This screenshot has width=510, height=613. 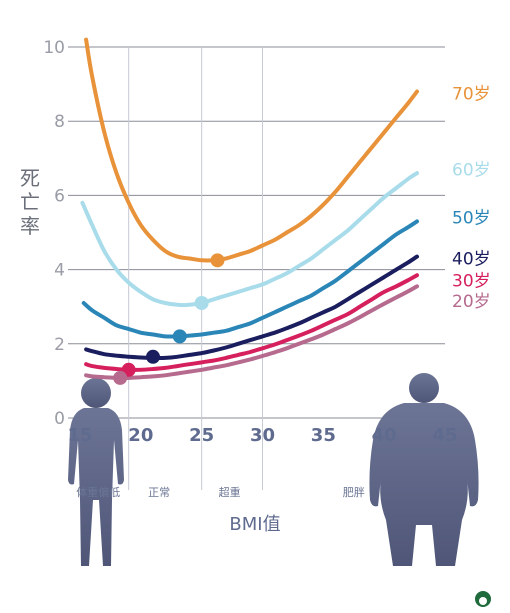 I want to click on x-axis-label: BMI值, so click(x=254, y=524).